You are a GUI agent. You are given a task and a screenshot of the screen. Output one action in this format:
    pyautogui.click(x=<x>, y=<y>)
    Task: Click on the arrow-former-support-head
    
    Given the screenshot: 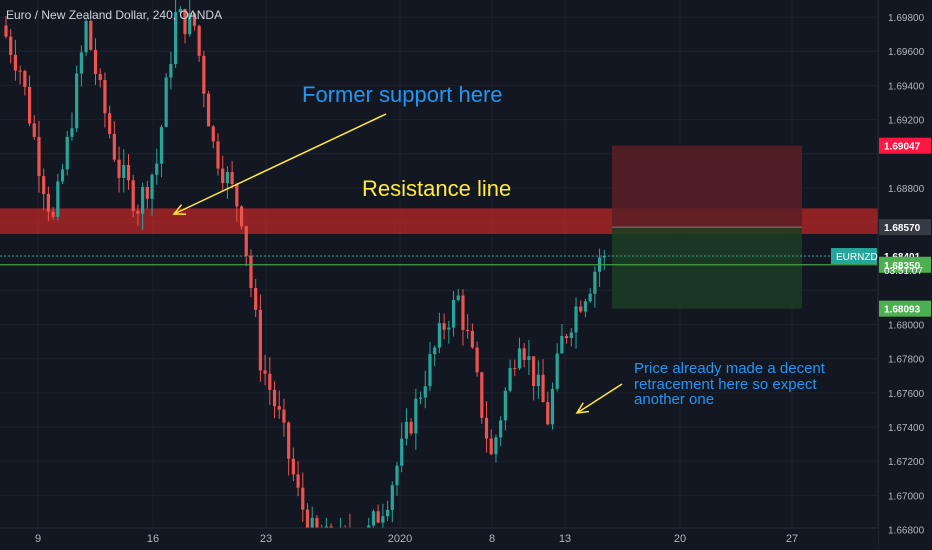 What is the action you would take?
    pyautogui.click(x=179, y=209)
    